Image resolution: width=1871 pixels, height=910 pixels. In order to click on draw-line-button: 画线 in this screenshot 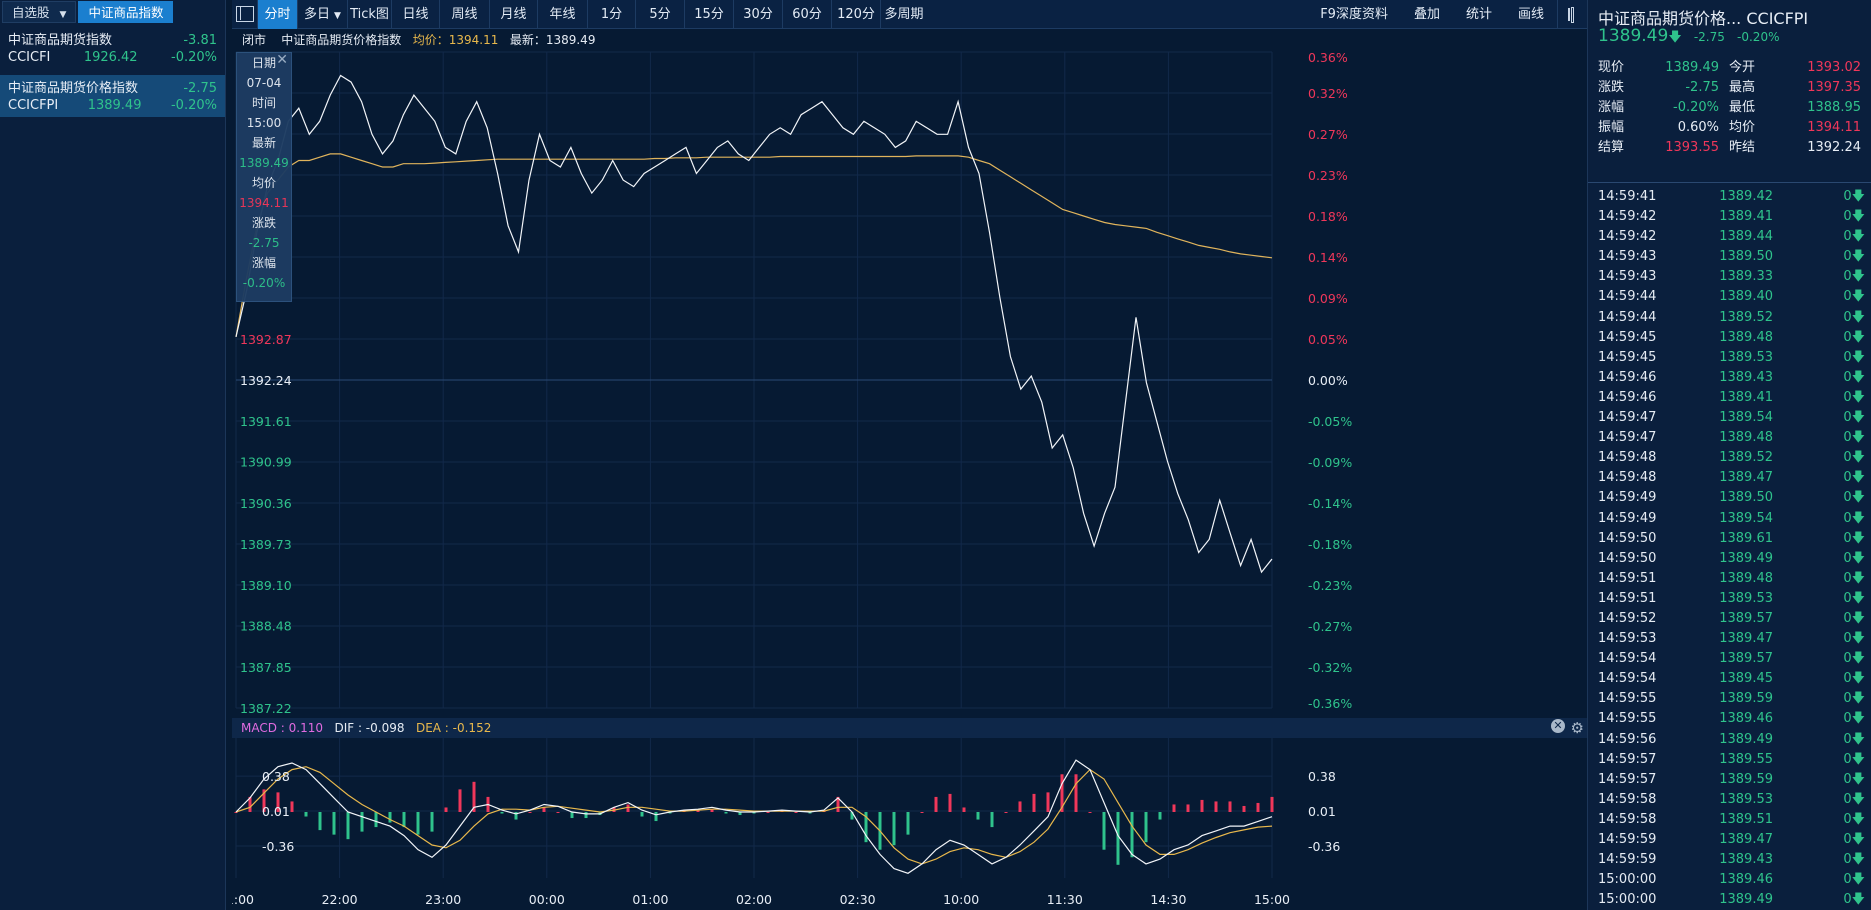, I will do `click(1530, 14)`.